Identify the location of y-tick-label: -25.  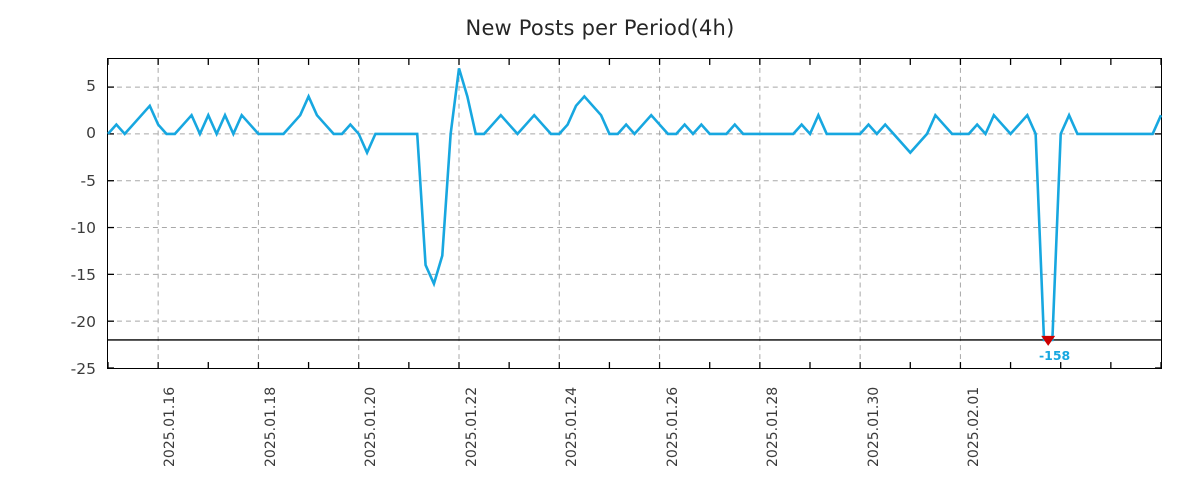
(83, 369).